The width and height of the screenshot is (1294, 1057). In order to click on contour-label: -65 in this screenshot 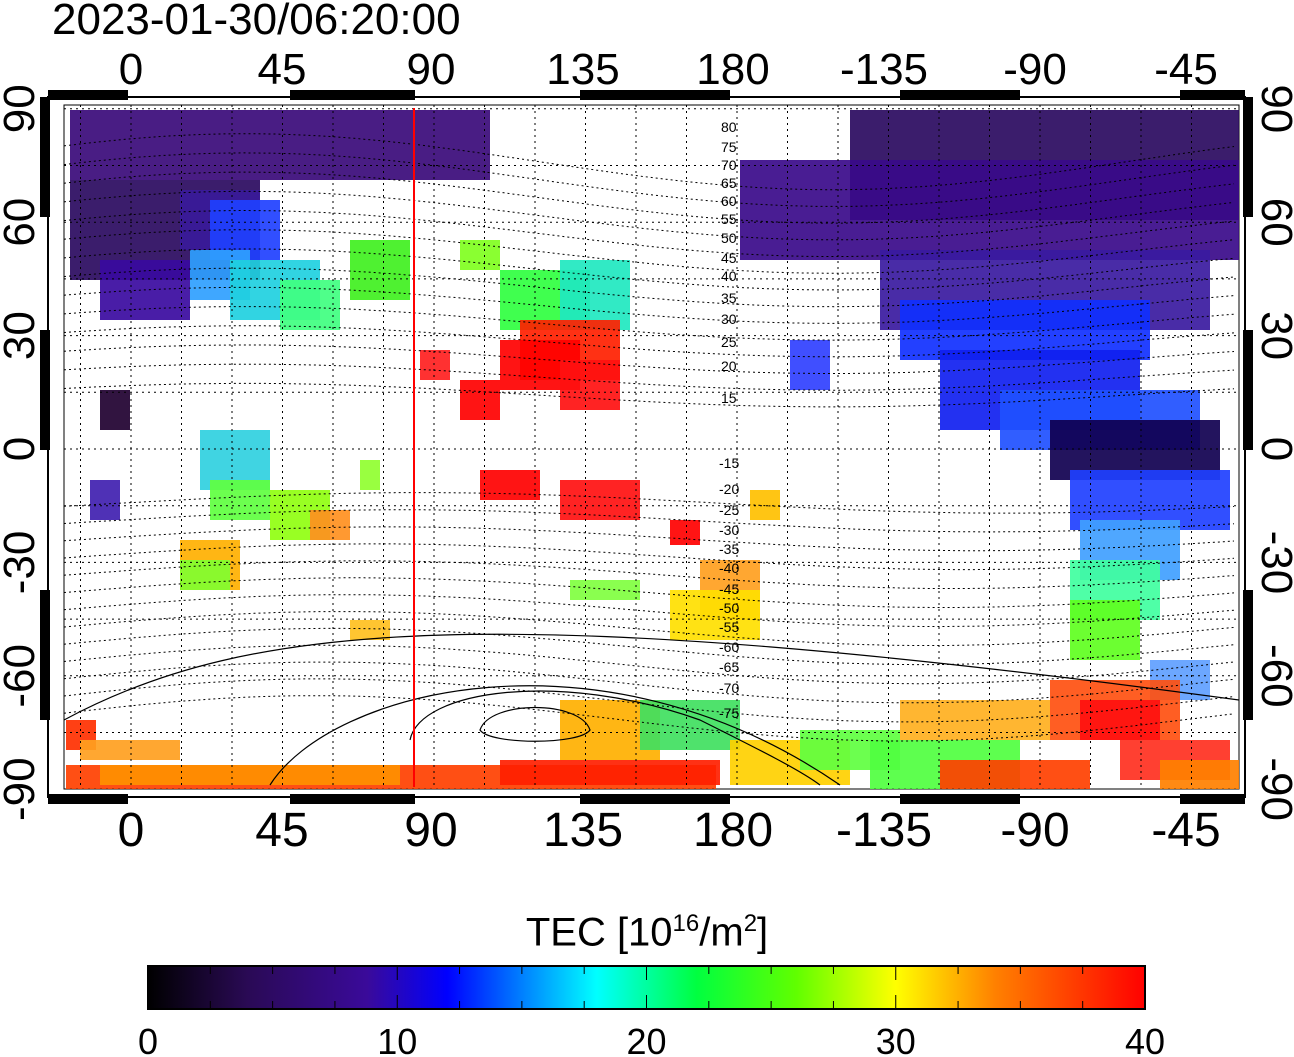, I will do `click(729, 667)`.